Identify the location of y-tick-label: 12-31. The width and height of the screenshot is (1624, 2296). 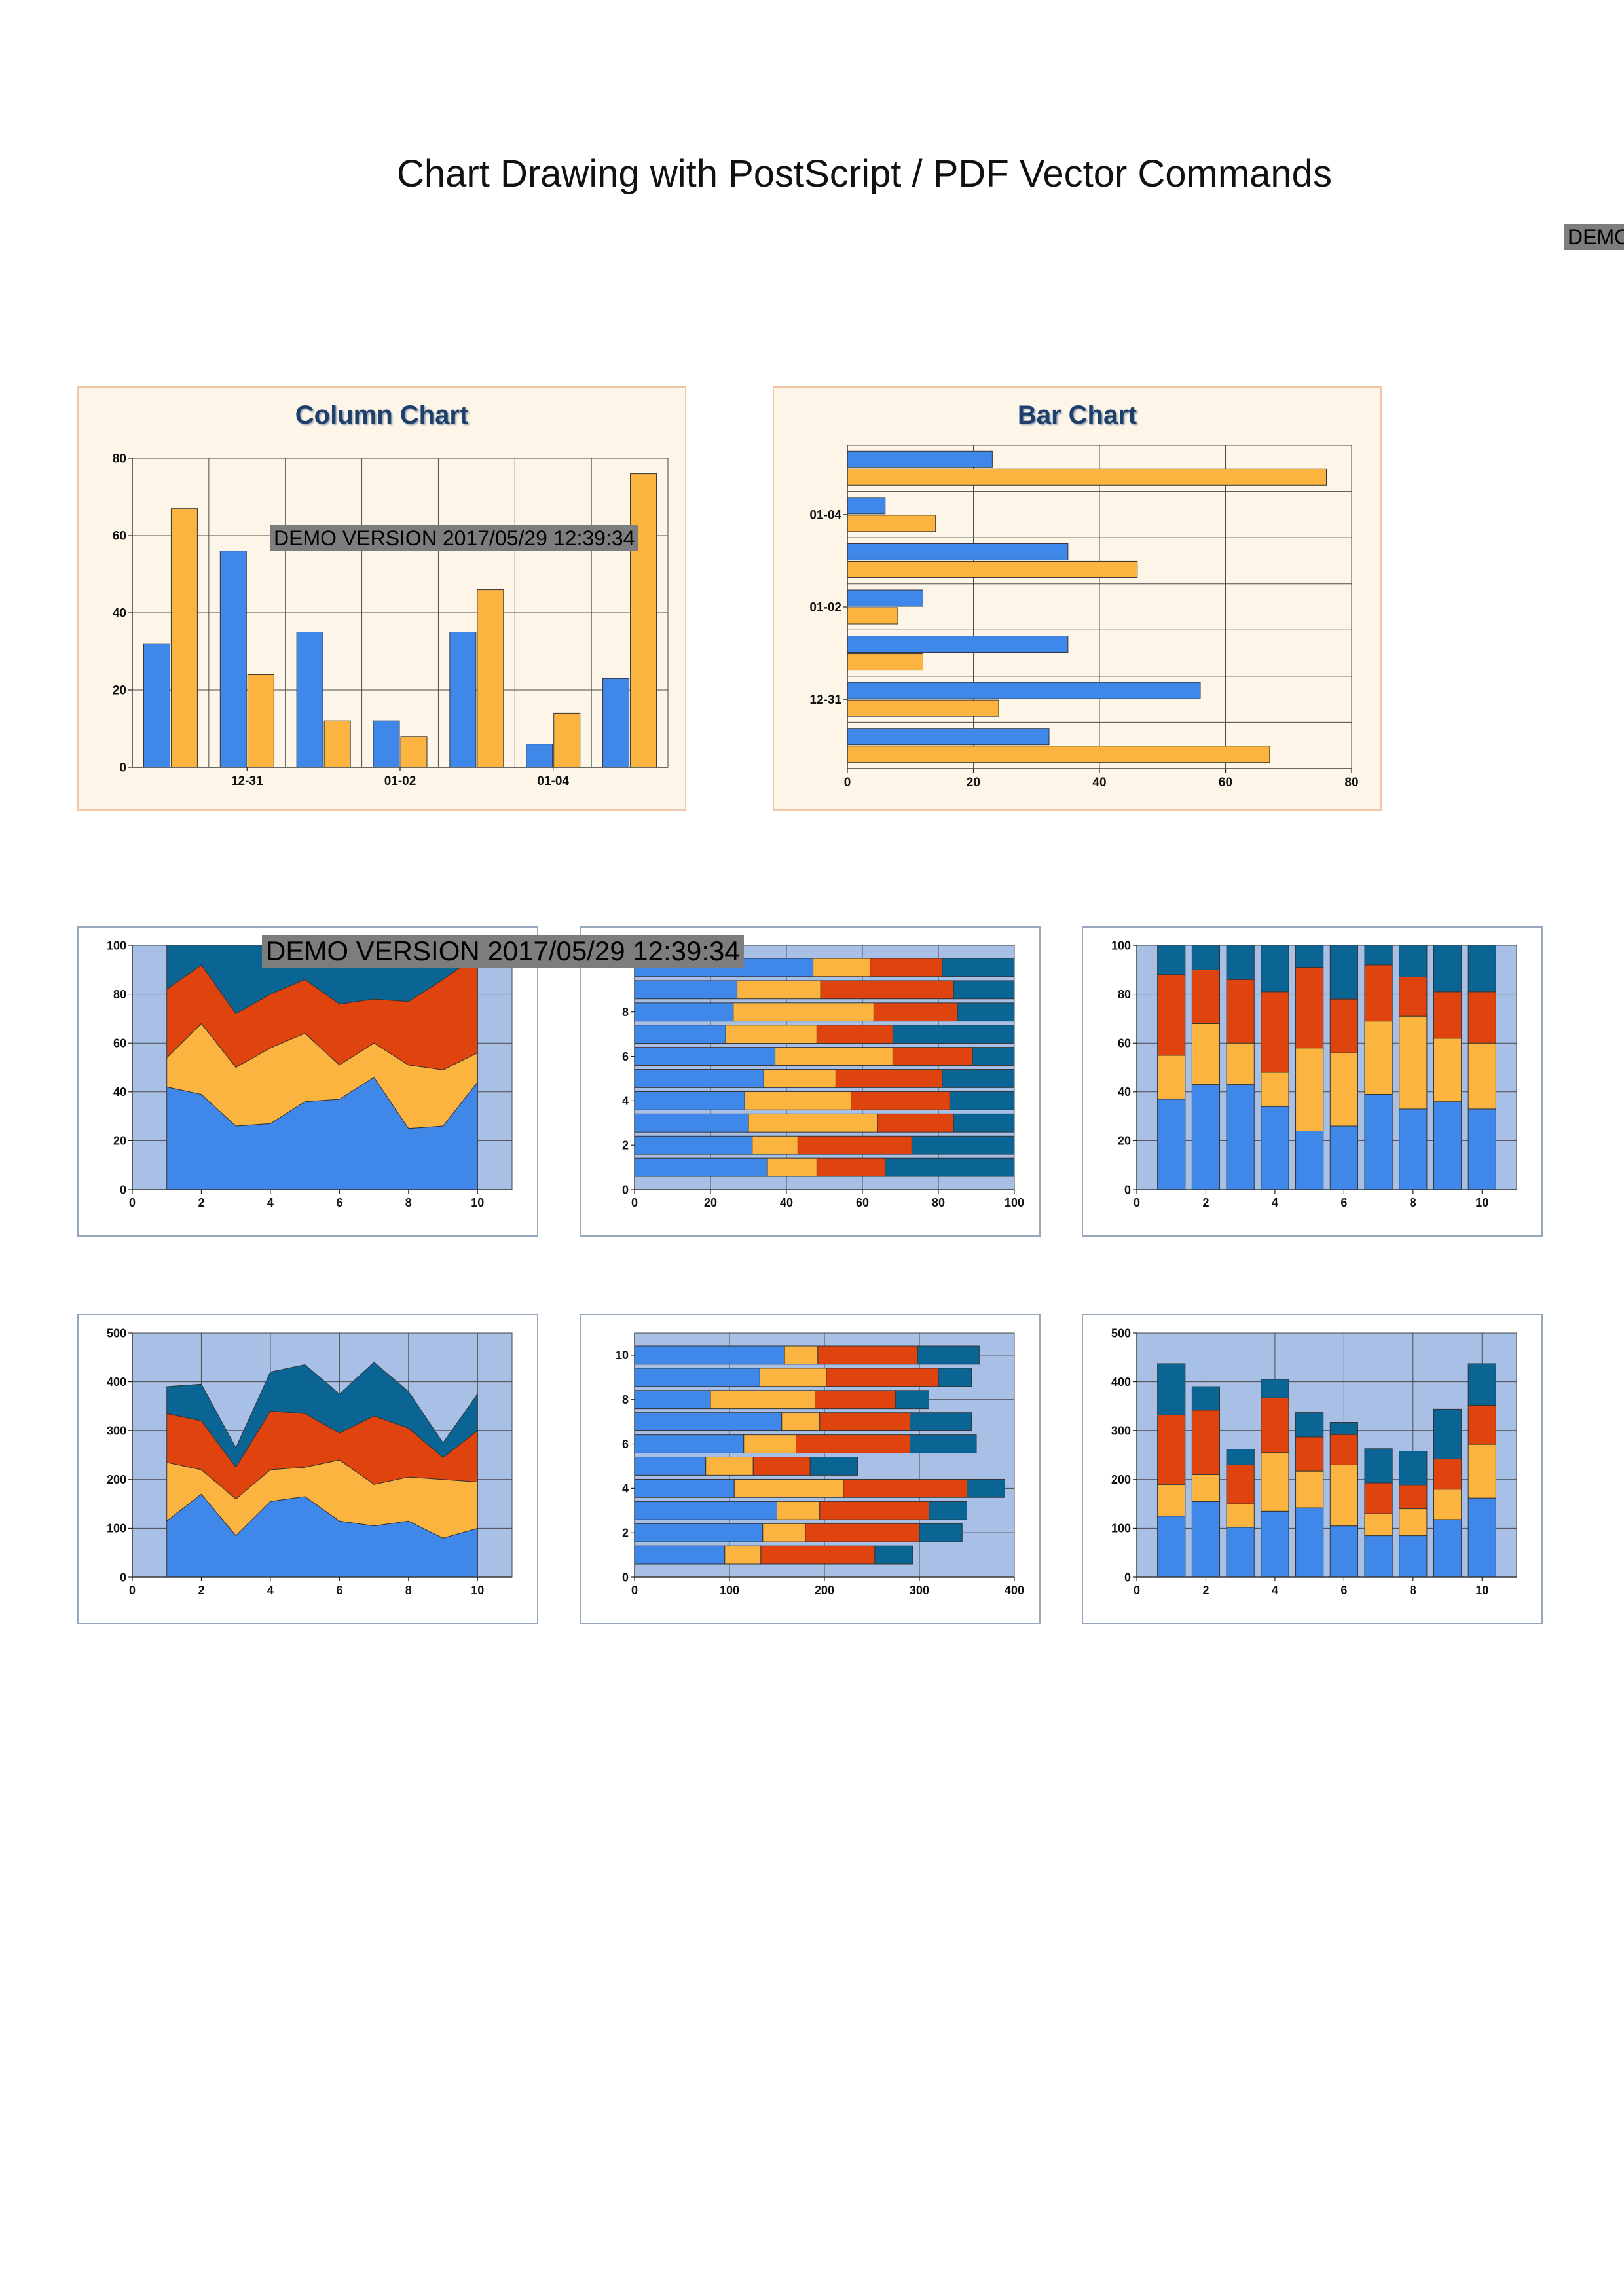
(825, 700).